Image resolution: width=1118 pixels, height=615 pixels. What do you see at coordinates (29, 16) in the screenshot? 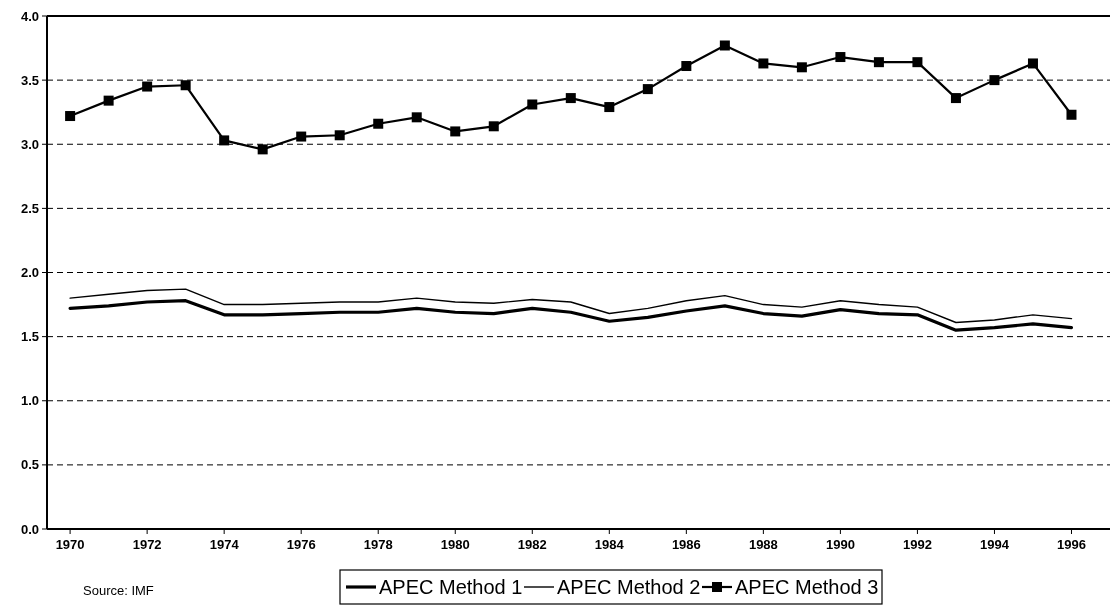
I see `y-tick-label: 4.0` at bounding box center [29, 16].